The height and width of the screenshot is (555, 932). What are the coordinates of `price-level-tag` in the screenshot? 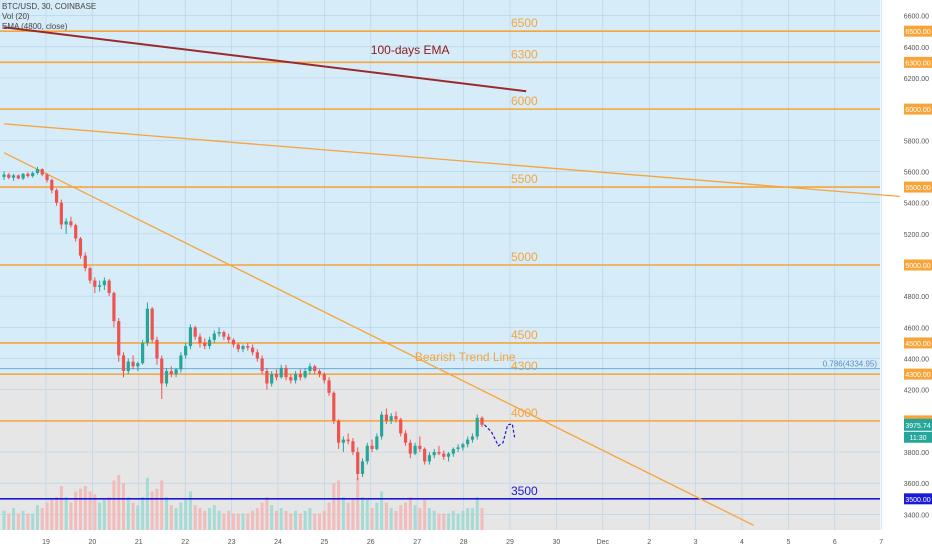 It's located at (918, 109).